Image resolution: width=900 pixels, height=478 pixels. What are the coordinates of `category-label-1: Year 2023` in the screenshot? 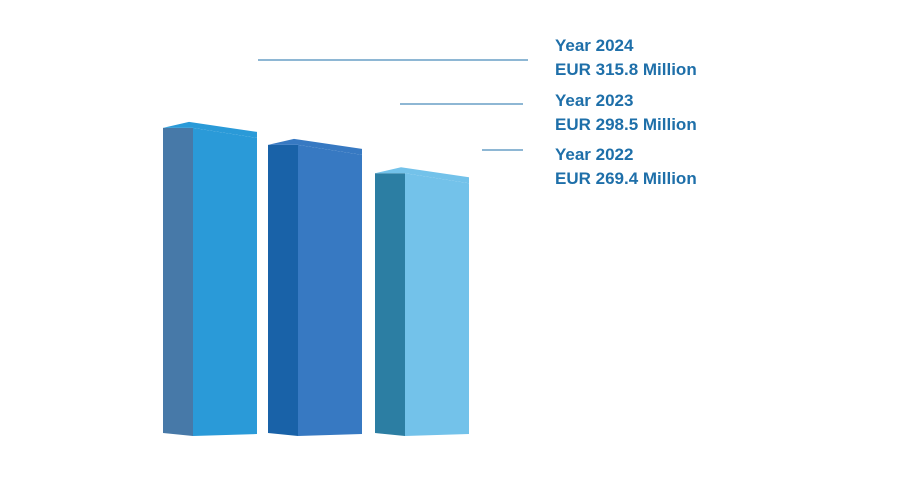 It's located at (594, 100).